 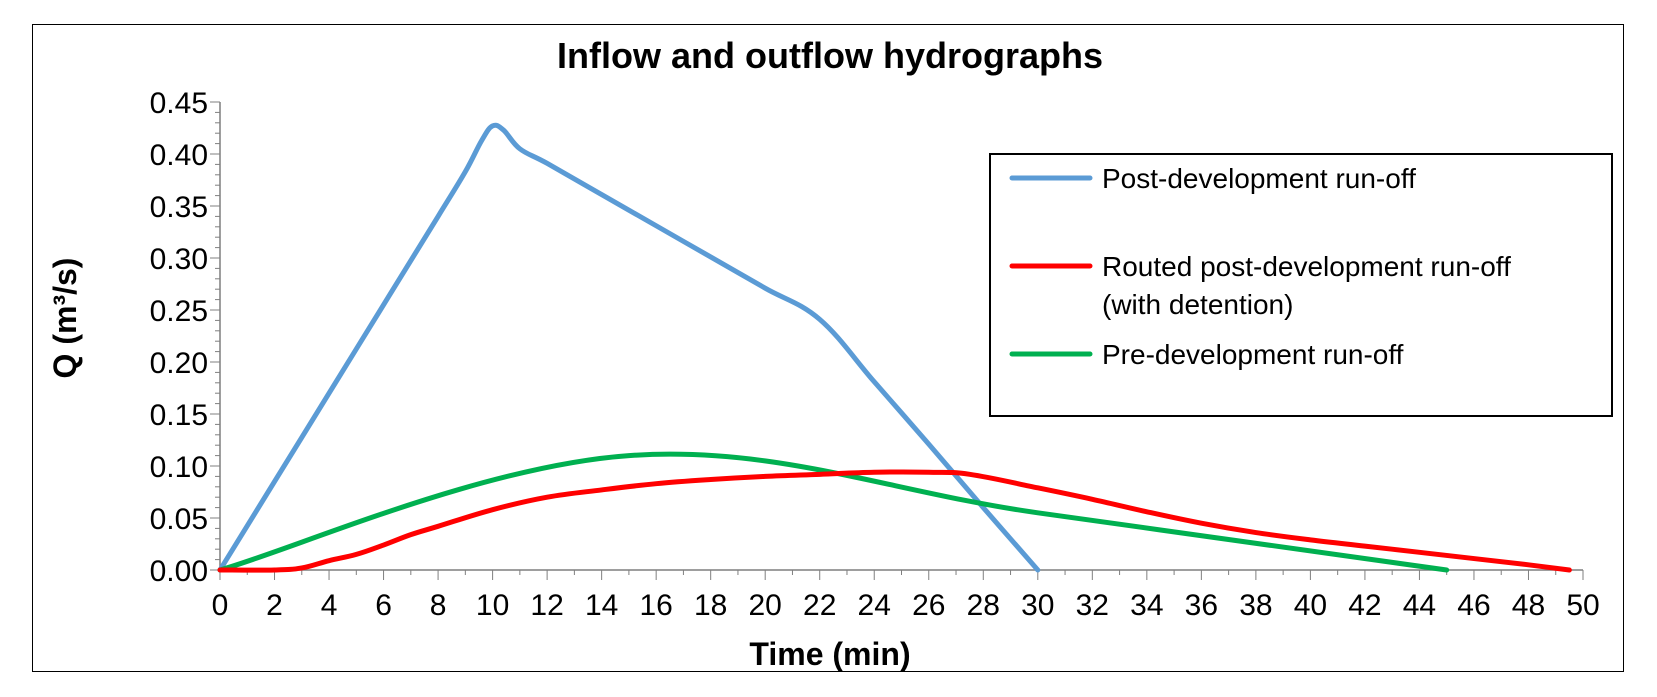 What do you see at coordinates (1473, 605) in the screenshot?
I see `x-tick-label: 46` at bounding box center [1473, 605].